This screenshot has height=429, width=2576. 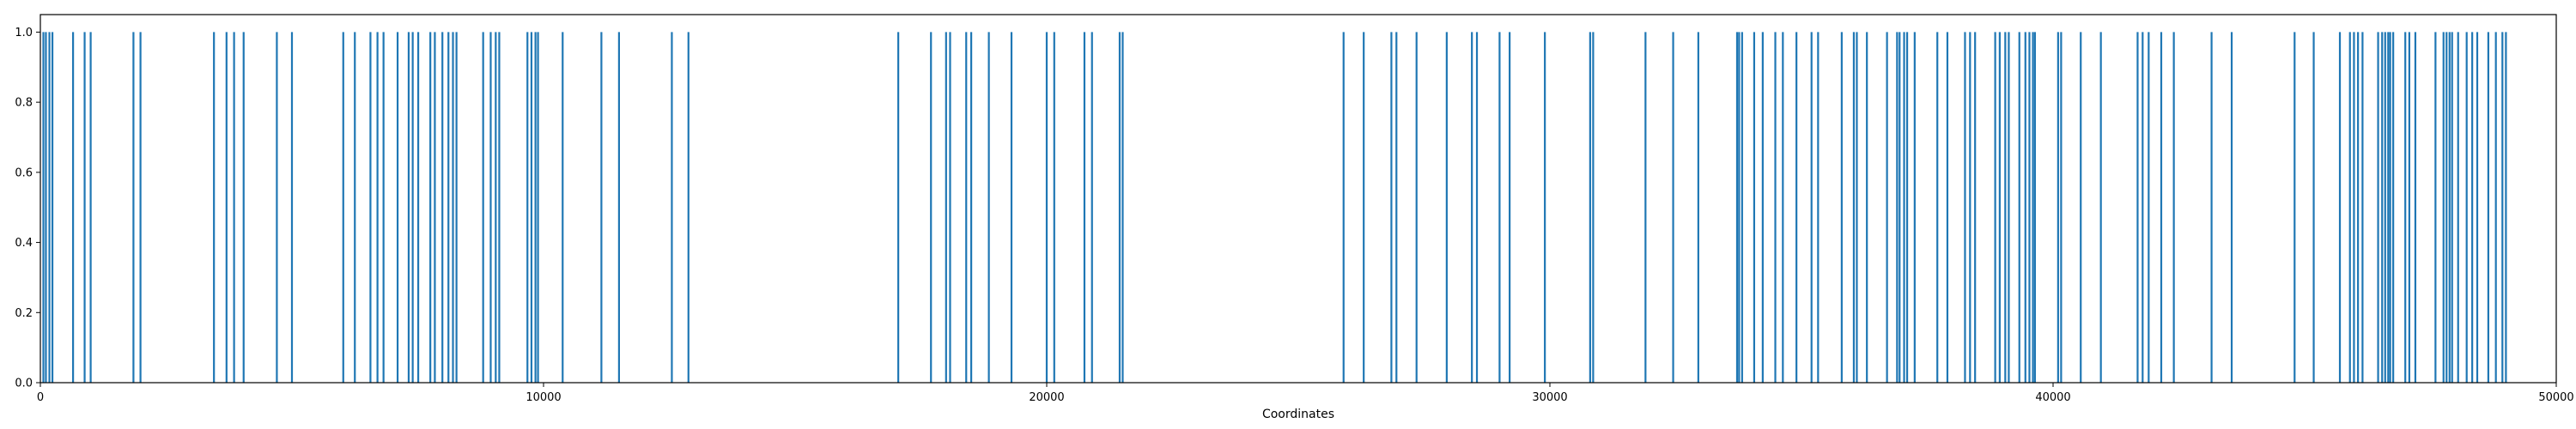 I want to click on x-tick-label-1: 10000, so click(x=543, y=398).